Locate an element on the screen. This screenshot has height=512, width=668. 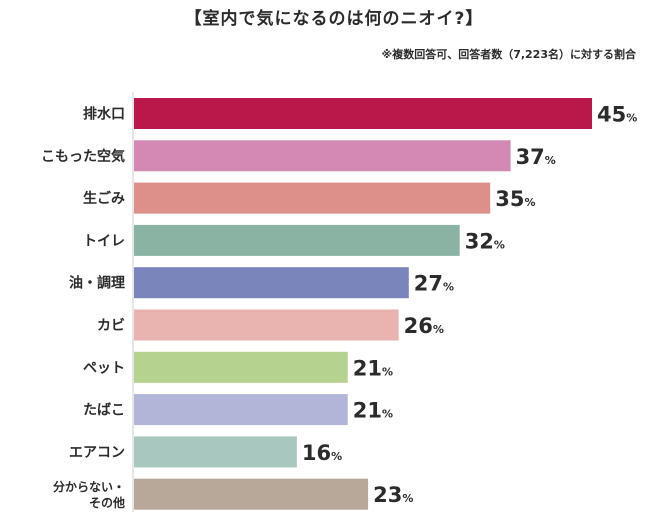
value-label: 37% is located at coordinates (536, 157).